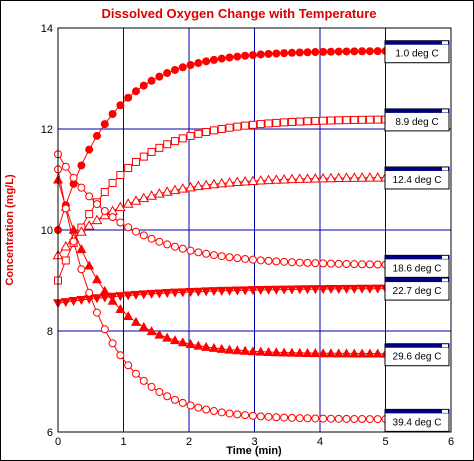 Image resolution: width=474 pixels, height=461 pixels. Describe the element at coordinates (320, 442) in the screenshot. I see `x-tick-label: 4` at that location.